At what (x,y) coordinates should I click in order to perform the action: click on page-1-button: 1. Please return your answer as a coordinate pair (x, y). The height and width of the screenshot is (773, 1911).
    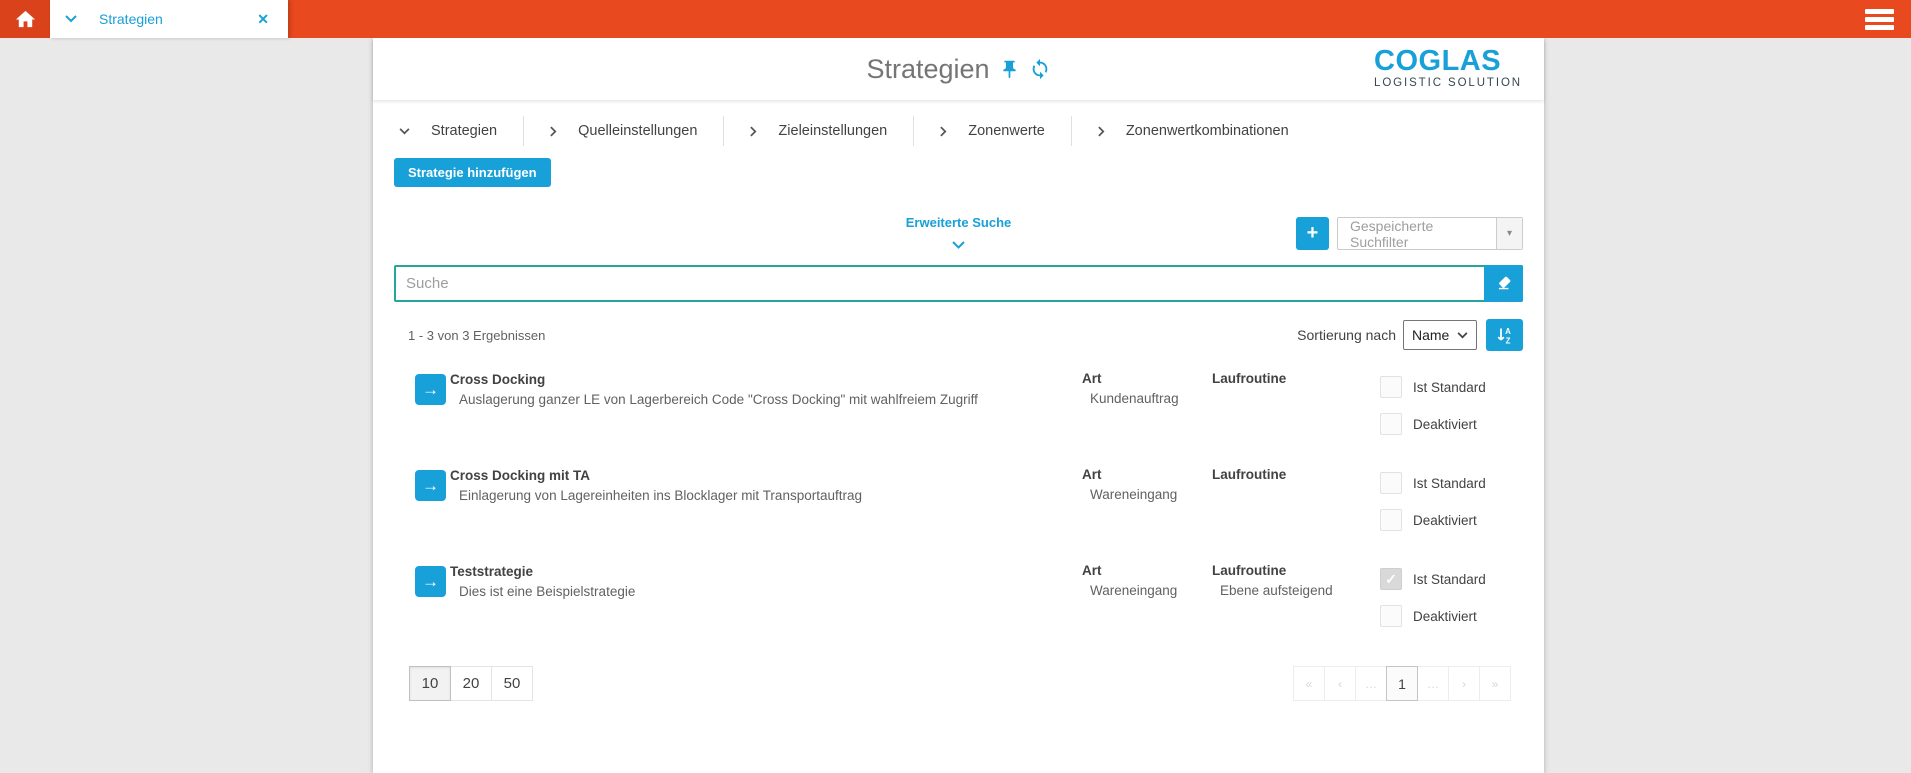
    Looking at the image, I should click on (1402, 683).